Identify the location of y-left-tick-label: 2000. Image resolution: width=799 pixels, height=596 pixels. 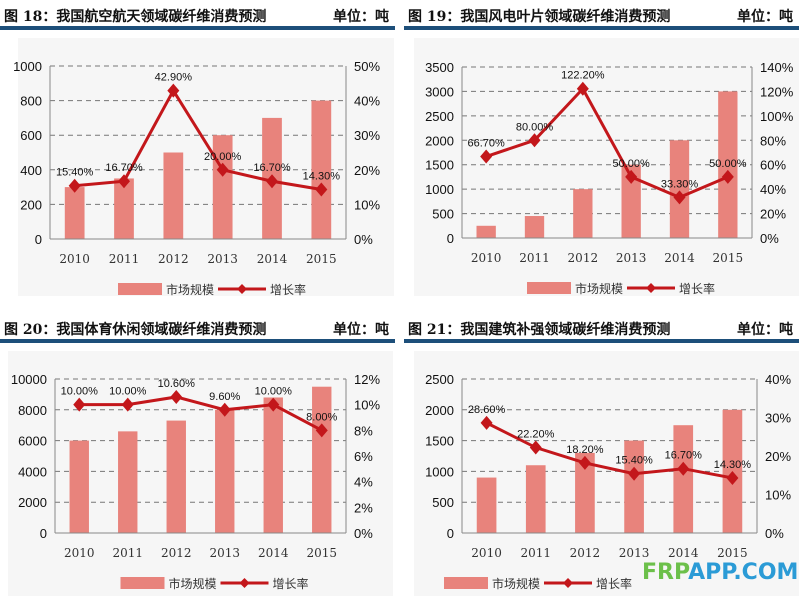
(439, 140).